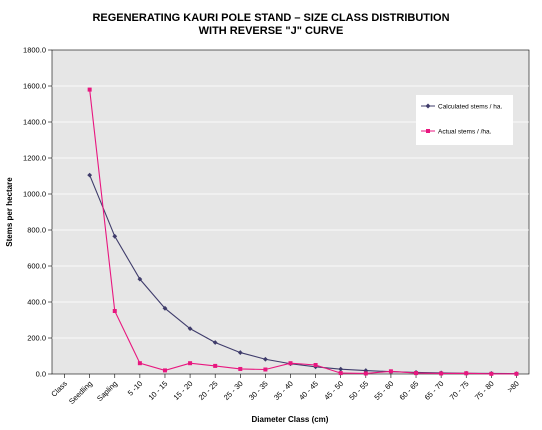 The height and width of the screenshot is (430, 542). What do you see at coordinates (409, 390) in the screenshot?
I see `x-tick-label-14: 60 - 65` at bounding box center [409, 390].